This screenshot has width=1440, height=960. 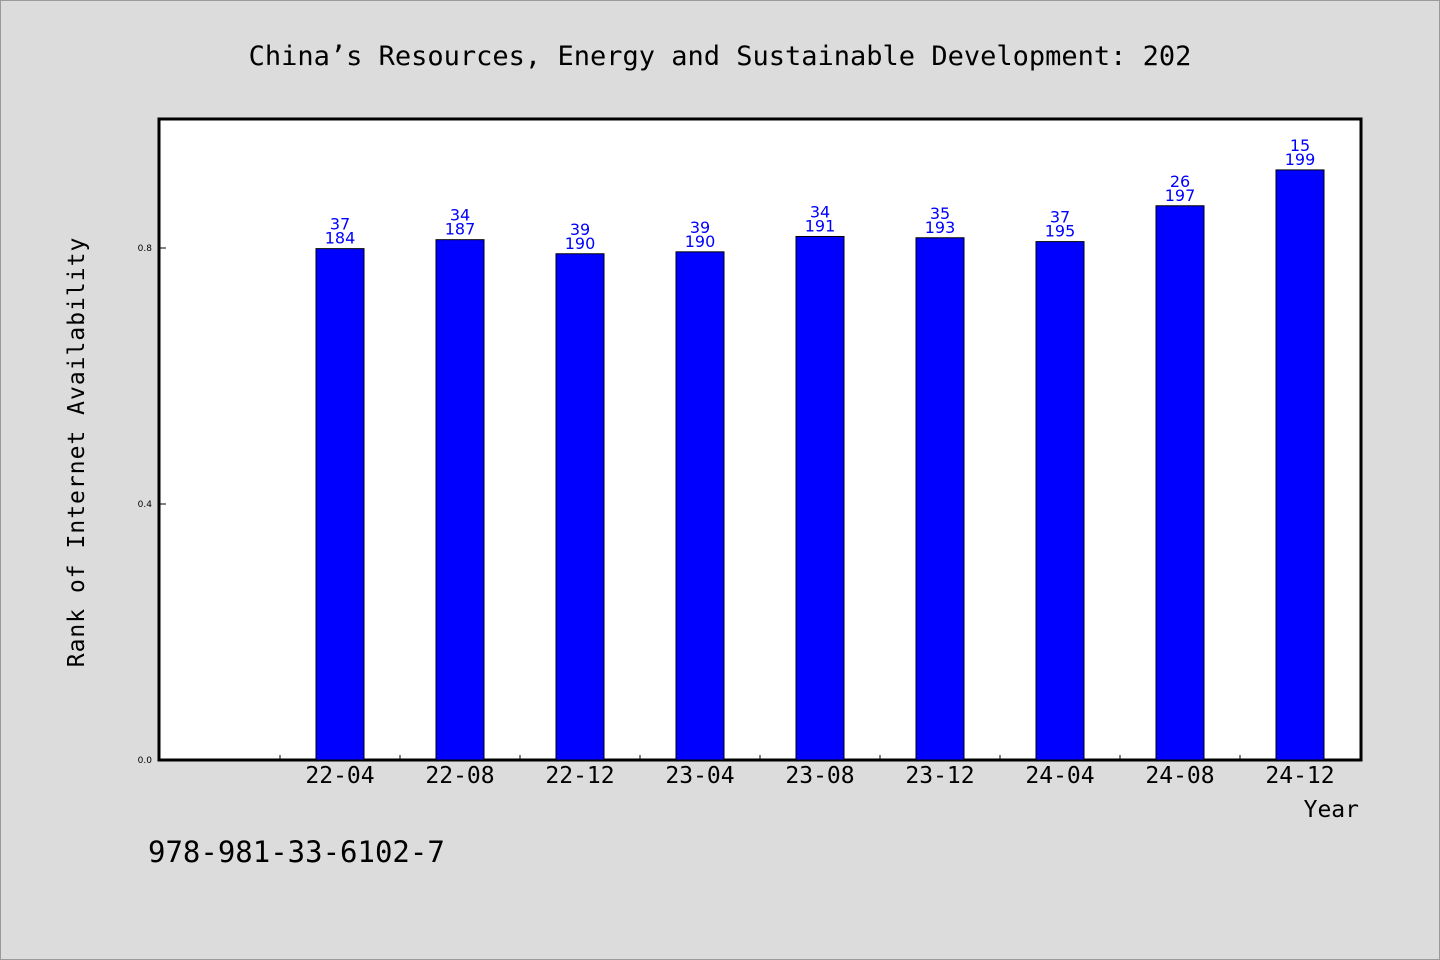 I want to click on x-tick-label: 23-12, so click(x=939, y=776).